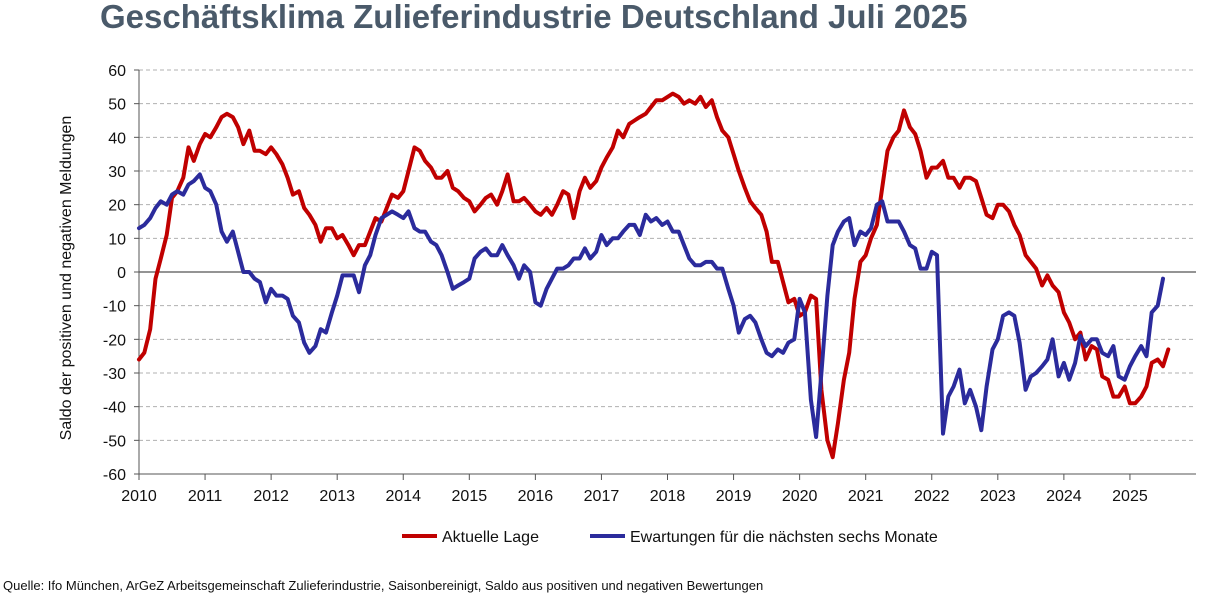  Describe the element at coordinates (117, 105) in the screenshot. I see `y-tick-label: 50` at that location.